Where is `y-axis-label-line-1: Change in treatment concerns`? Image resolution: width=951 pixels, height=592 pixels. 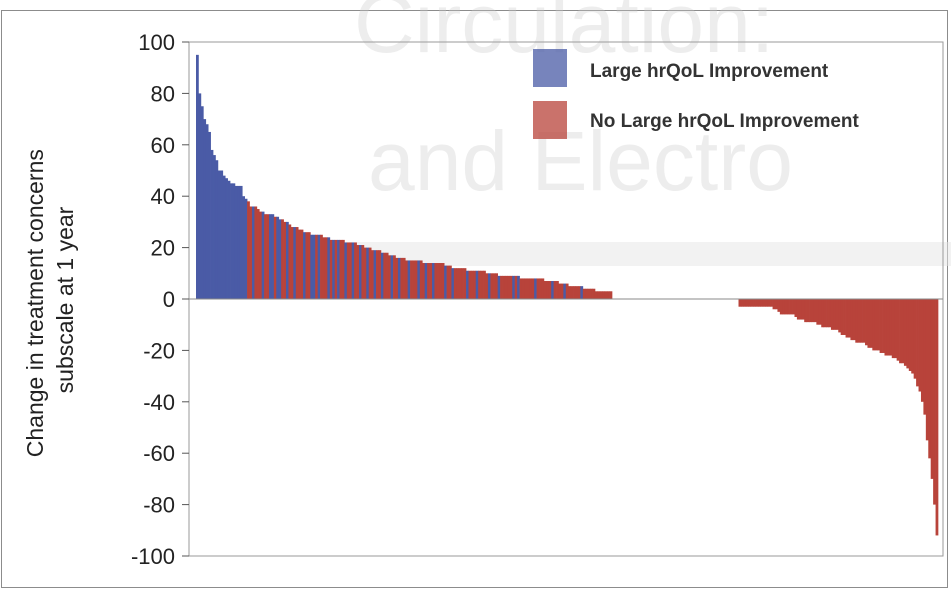 y-axis-label-line-1: Change in treatment concerns is located at coordinates (35, 303).